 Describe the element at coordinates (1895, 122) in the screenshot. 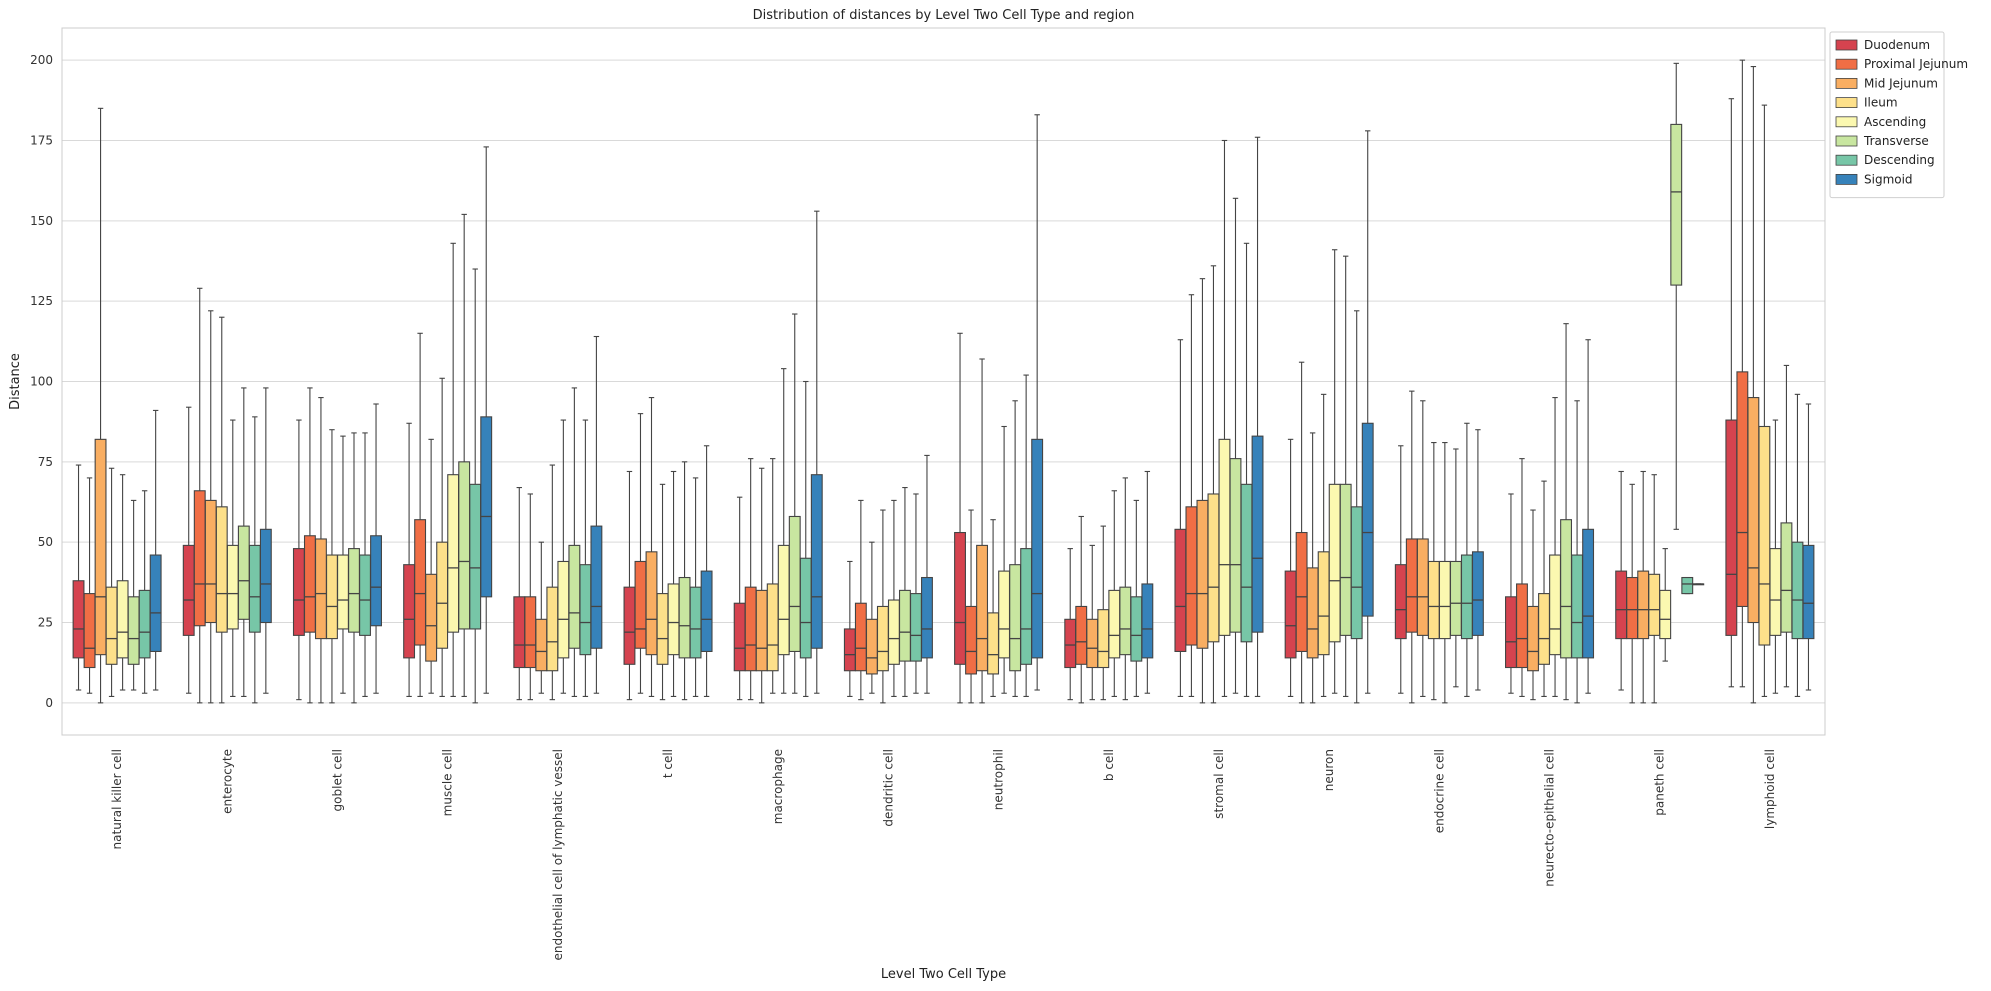

I see `legend-label: Ascending` at that location.